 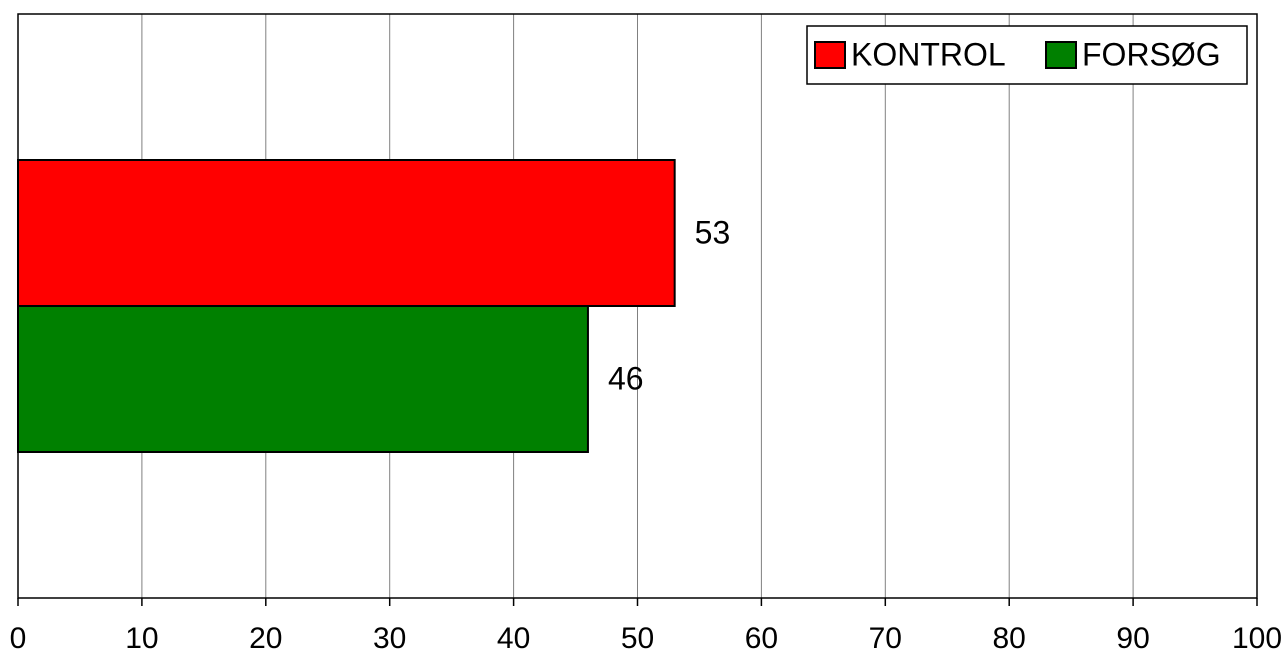 I want to click on x-tick-label: 30, so click(x=389, y=638).